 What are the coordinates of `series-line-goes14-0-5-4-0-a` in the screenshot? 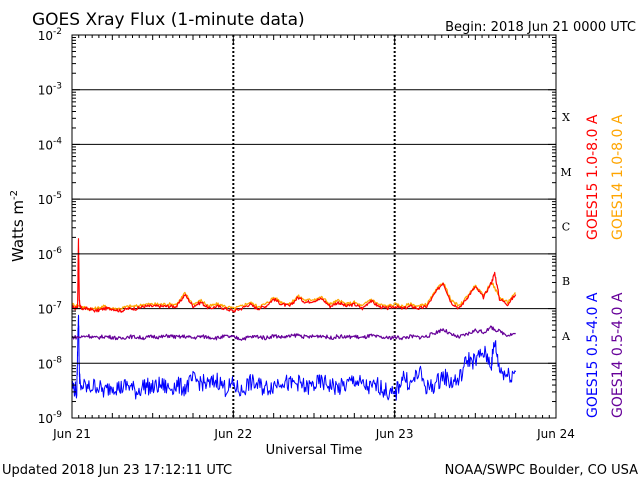 It's located at (293, 333).